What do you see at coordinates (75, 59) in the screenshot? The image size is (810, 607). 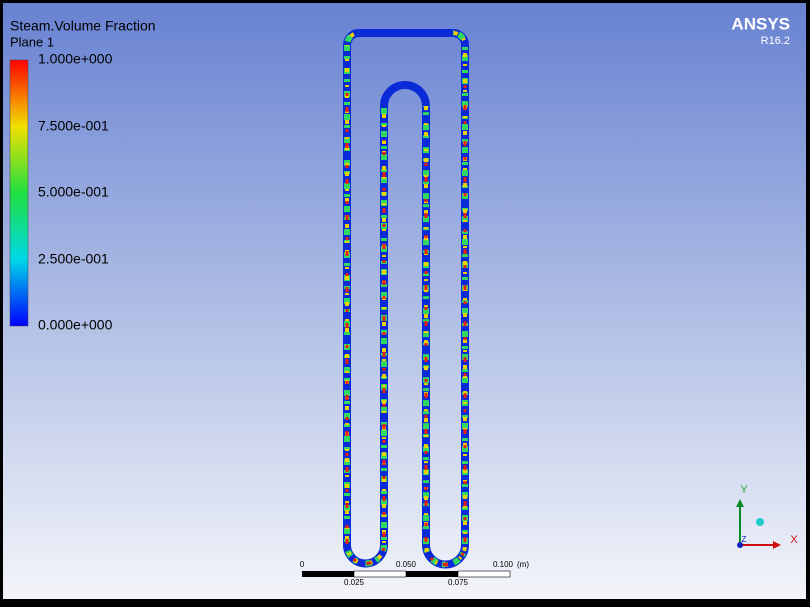 I see `legend-tick: 1.000e+000` at bounding box center [75, 59].